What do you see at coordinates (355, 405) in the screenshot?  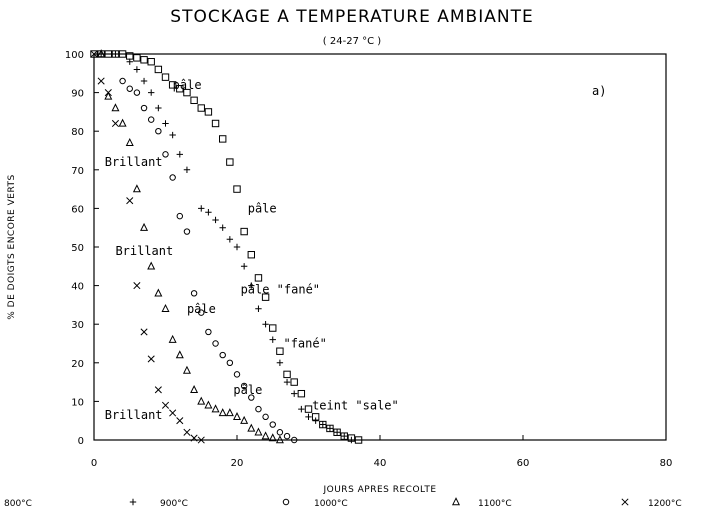 I see `annotation: teint "sale"` at bounding box center [355, 405].